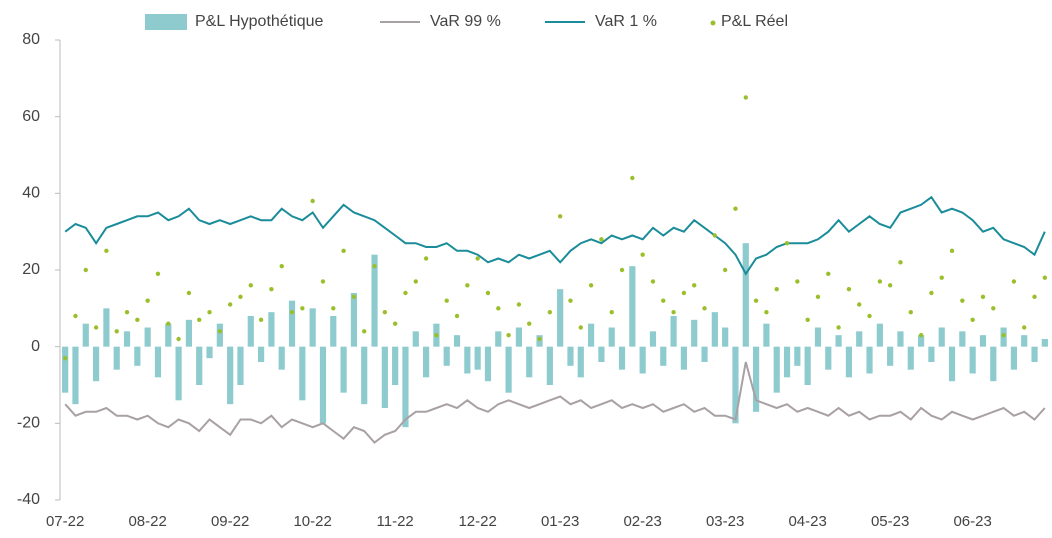 The image size is (1052, 538). I want to click on legend-label: P&L Réel, so click(754, 21).